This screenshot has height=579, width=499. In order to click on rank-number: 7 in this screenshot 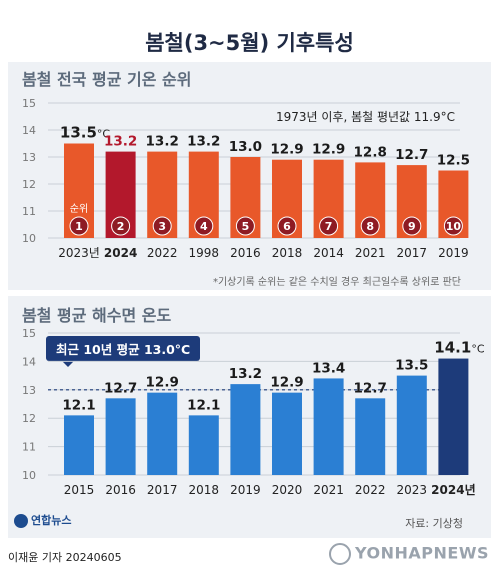, I will do `click(329, 226)`.